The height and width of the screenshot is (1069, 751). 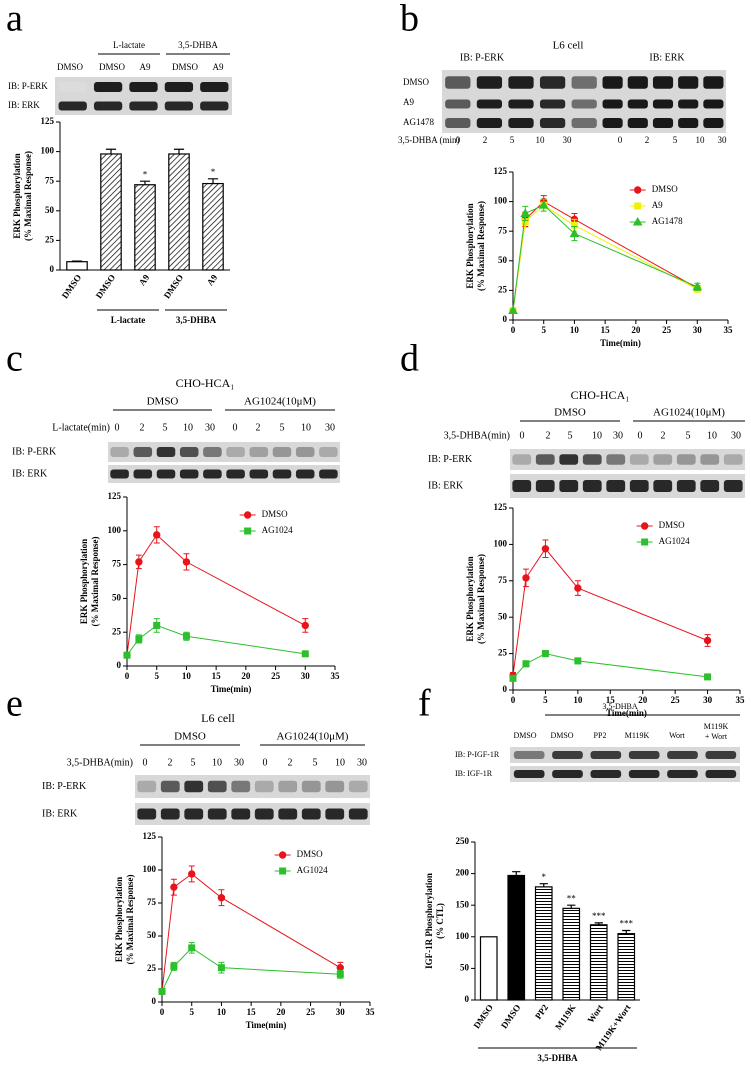 What do you see at coordinates (463, 841) in the screenshot?
I see `y-tick-label: 250` at bounding box center [463, 841].